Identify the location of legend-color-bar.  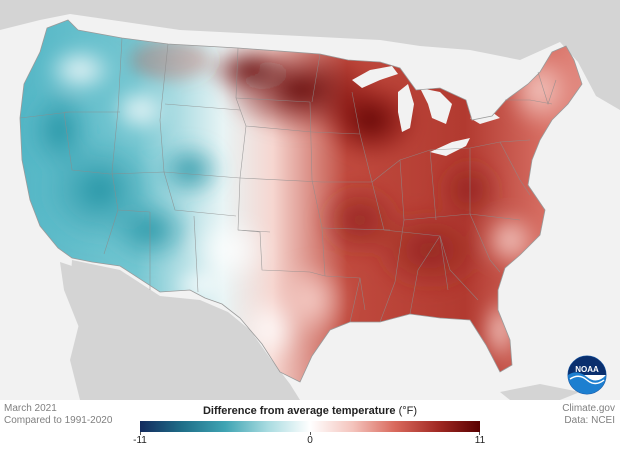
(310, 426).